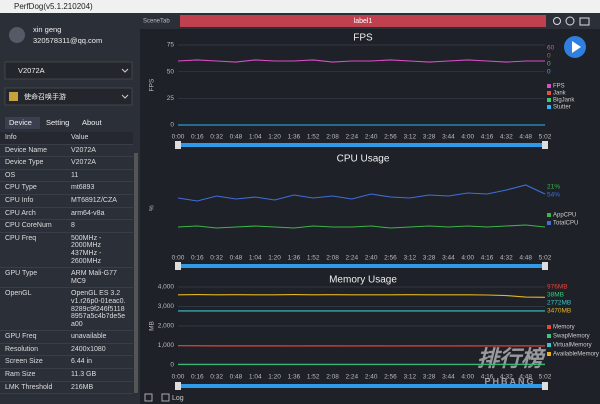 This screenshot has width=600, height=404. Describe the element at coordinates (66, 201) in the screenshot. I see `table-row: CPU Info MT6891Z/CZA` at that location.